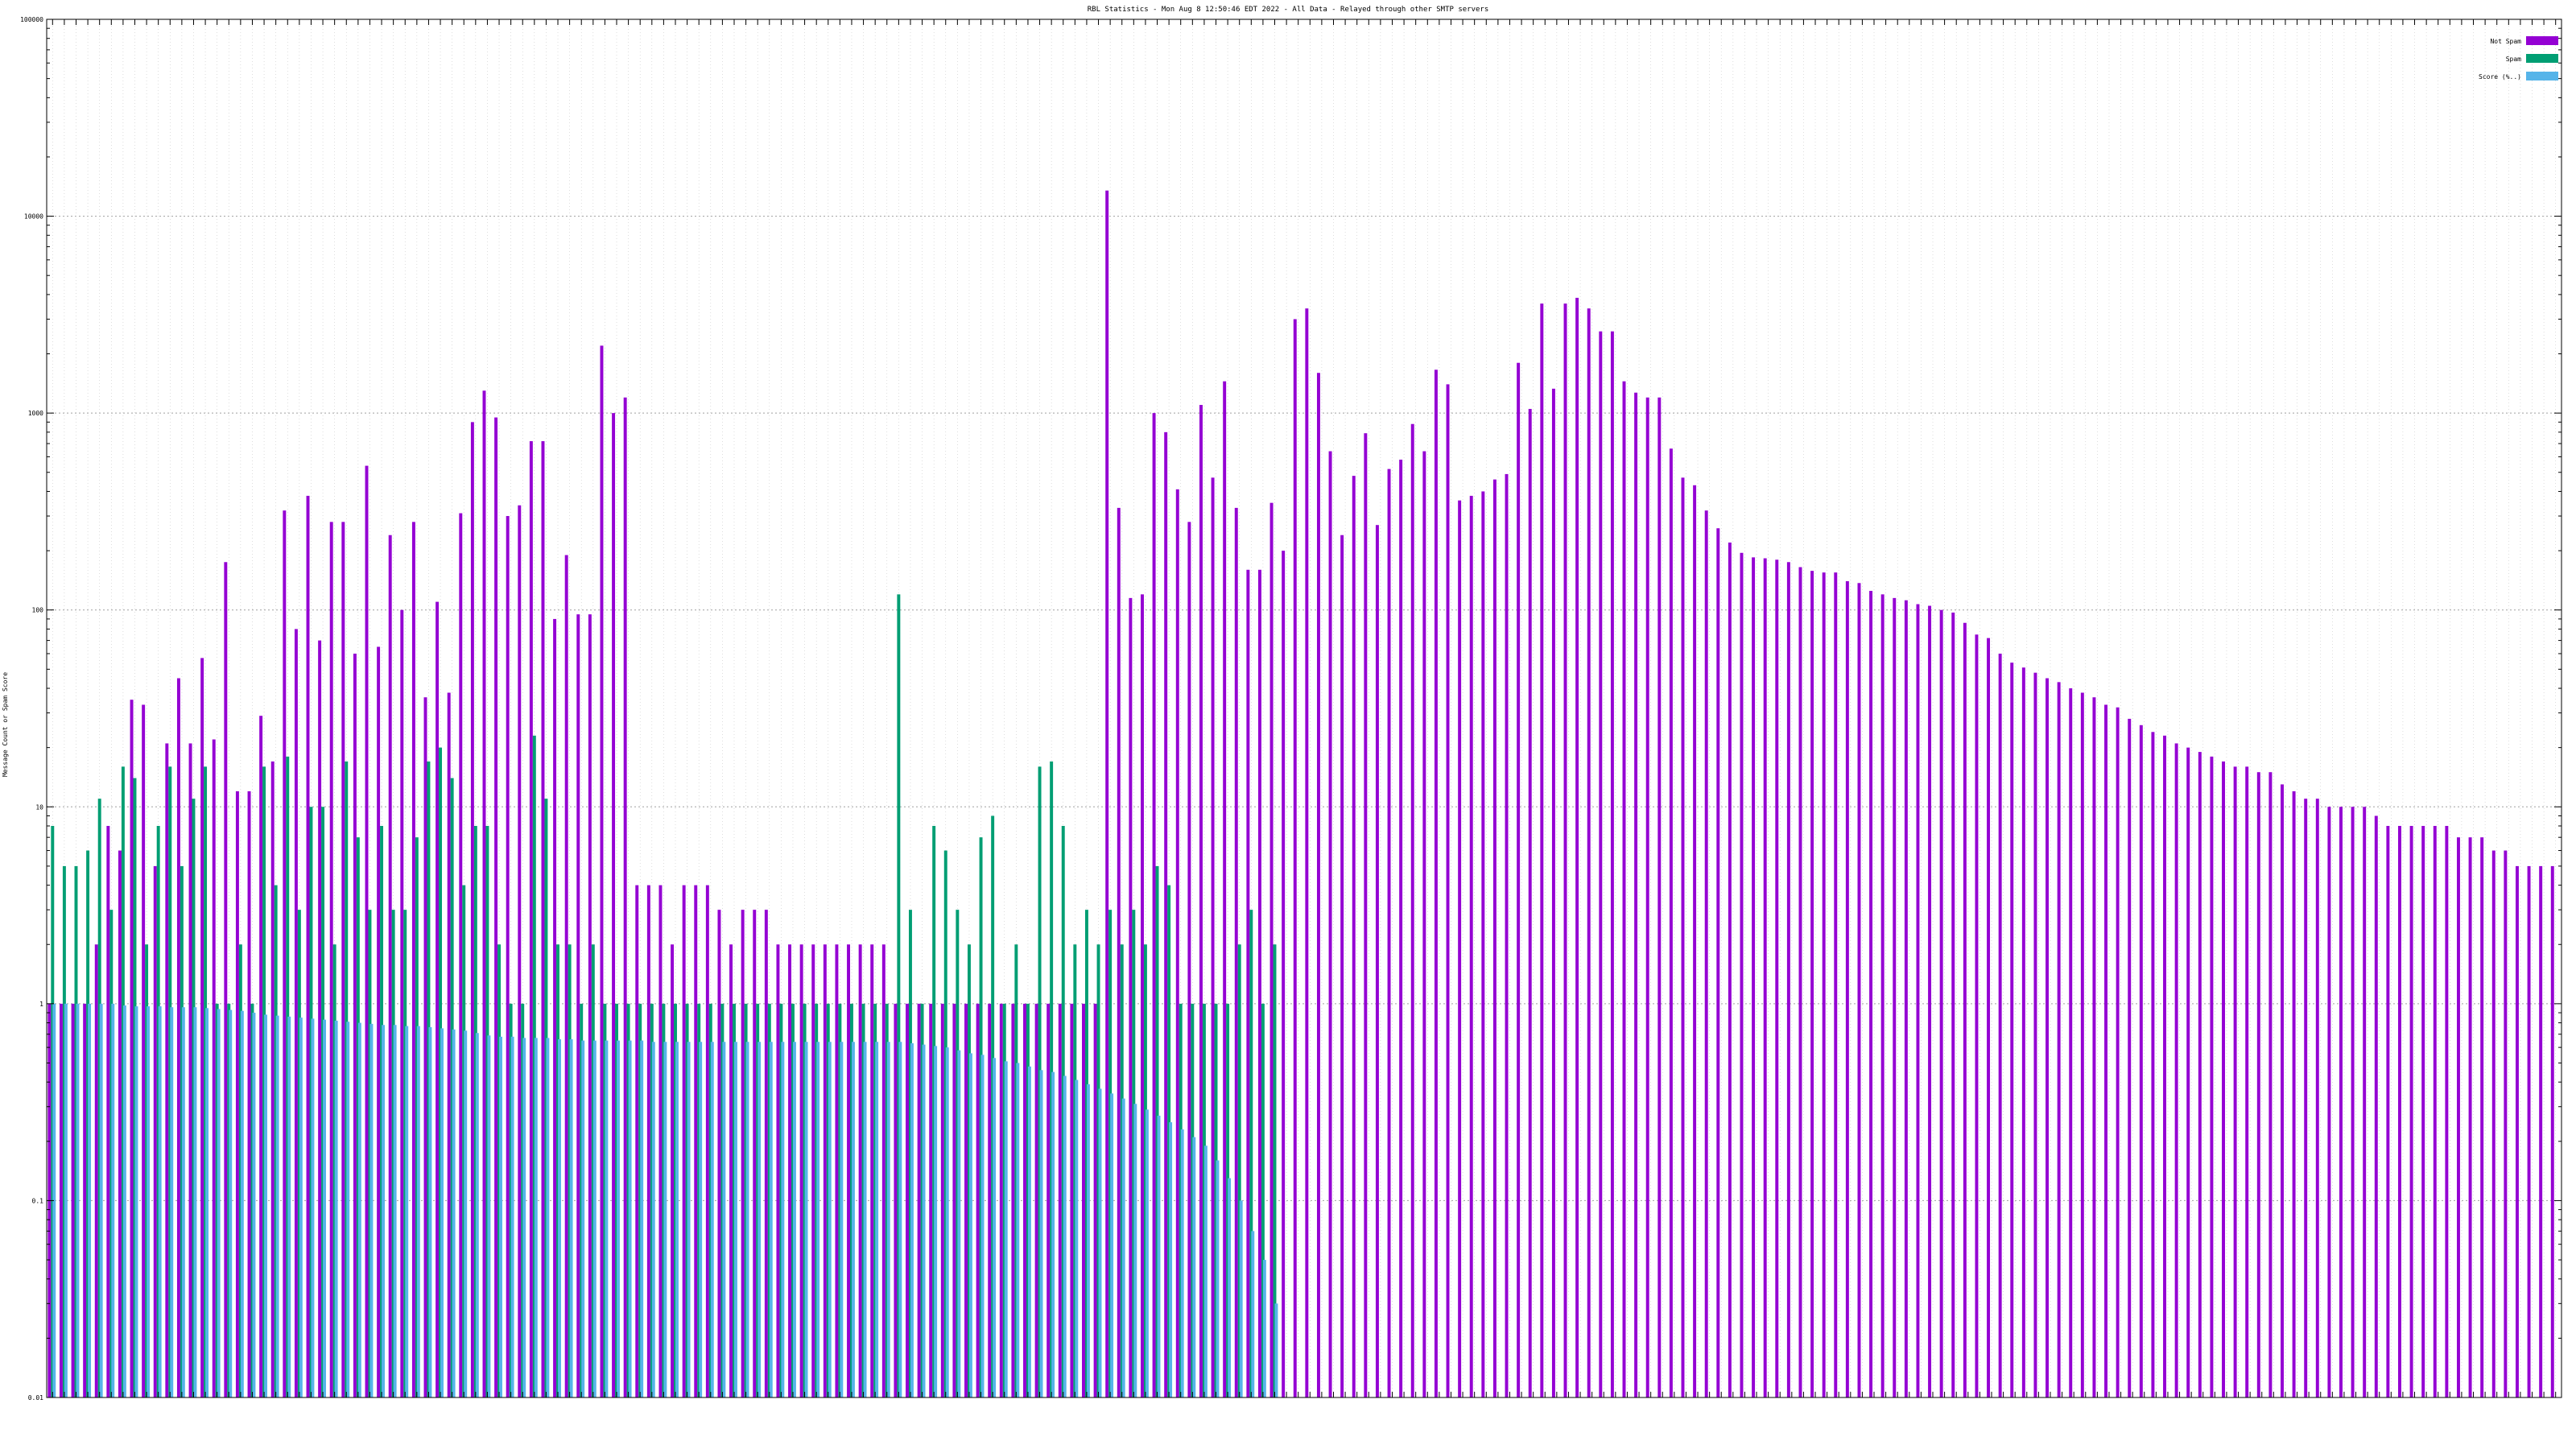  I want to click on y-tick-label: 100, so click(38, 610).